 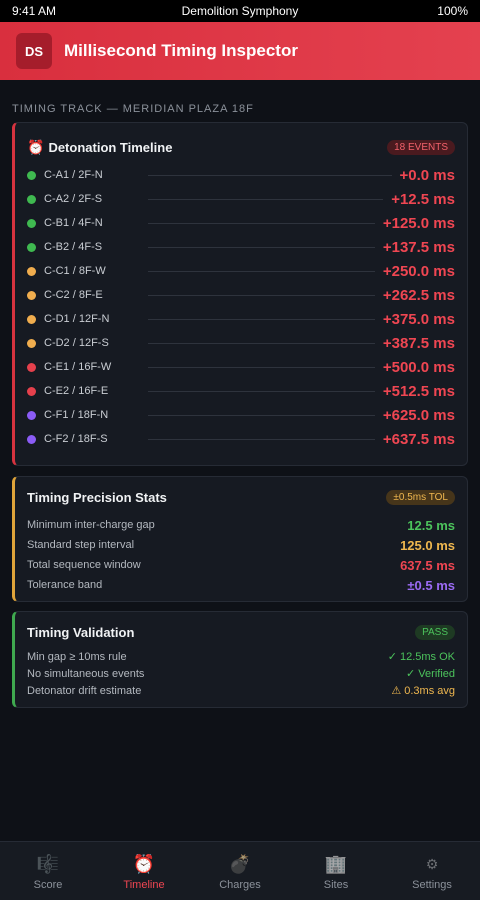 What do you see at coordinates (73, 223) in the screenshot?
I see `charge-label: C-B1 / 4F-N` at bounding box center [73, 223].